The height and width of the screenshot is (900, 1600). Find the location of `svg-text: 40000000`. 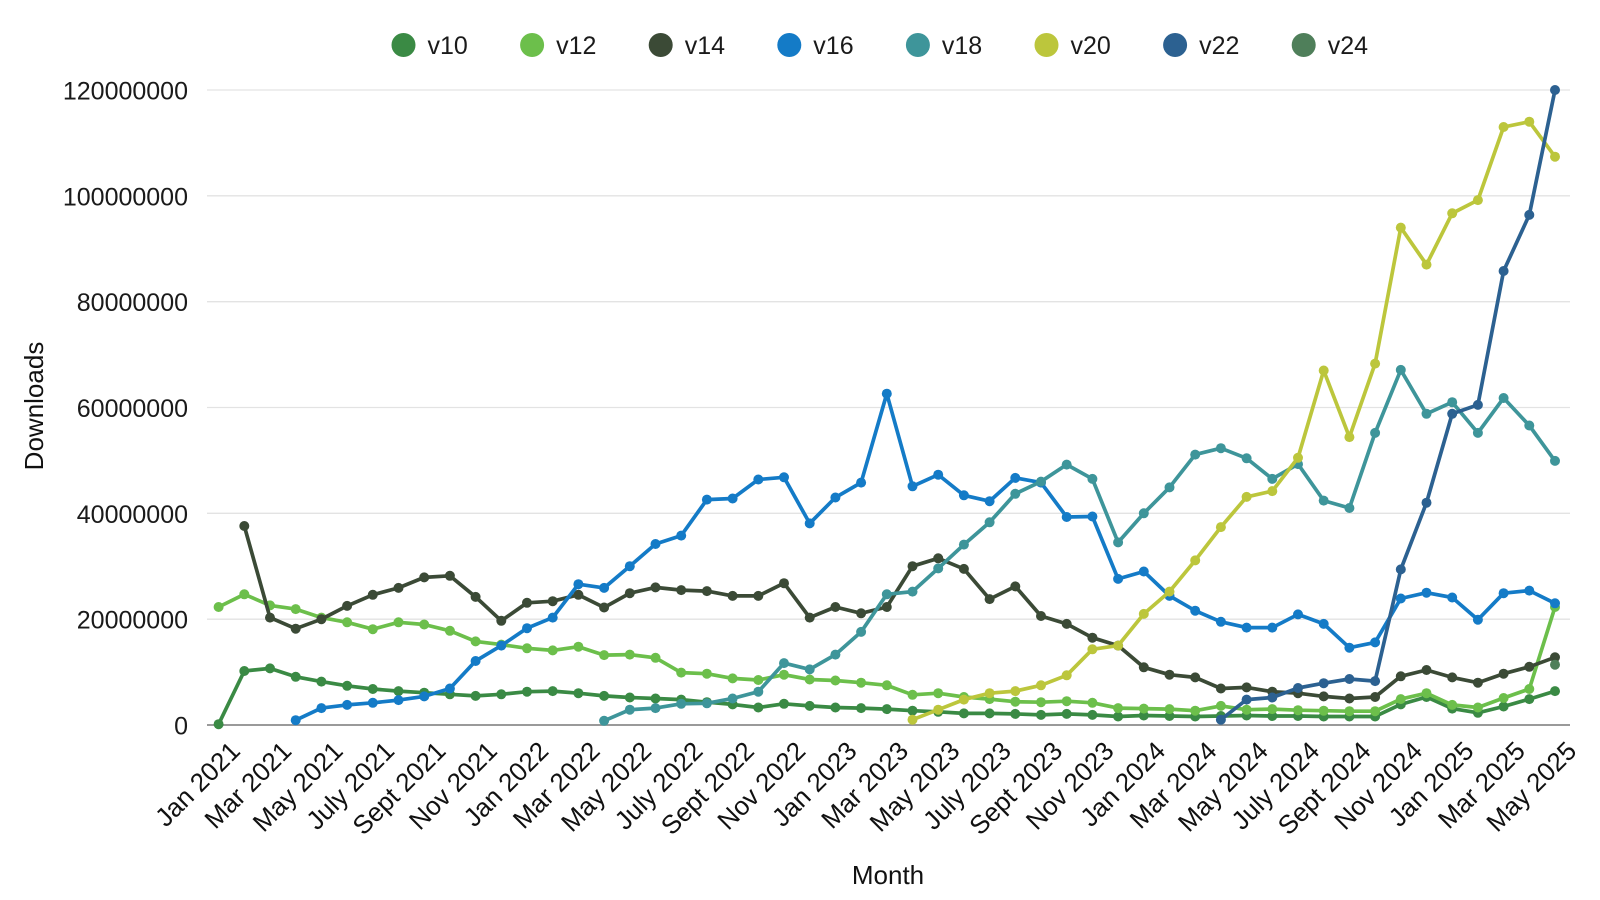

svg-text: 40000000 is located at coordinates (132, 515).